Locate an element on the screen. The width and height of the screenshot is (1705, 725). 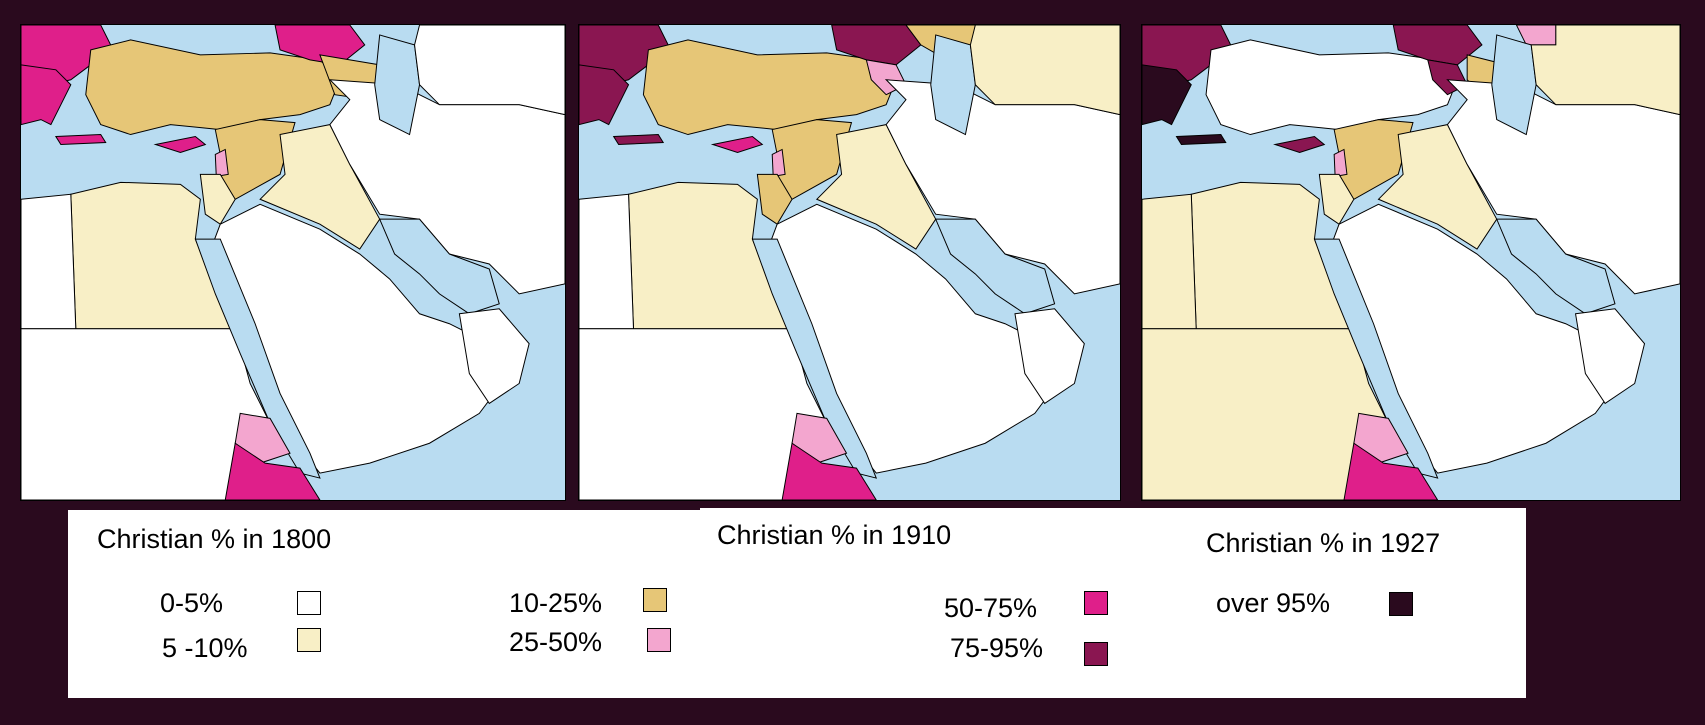
legend-panel-left is located at coordinates (388, 604).